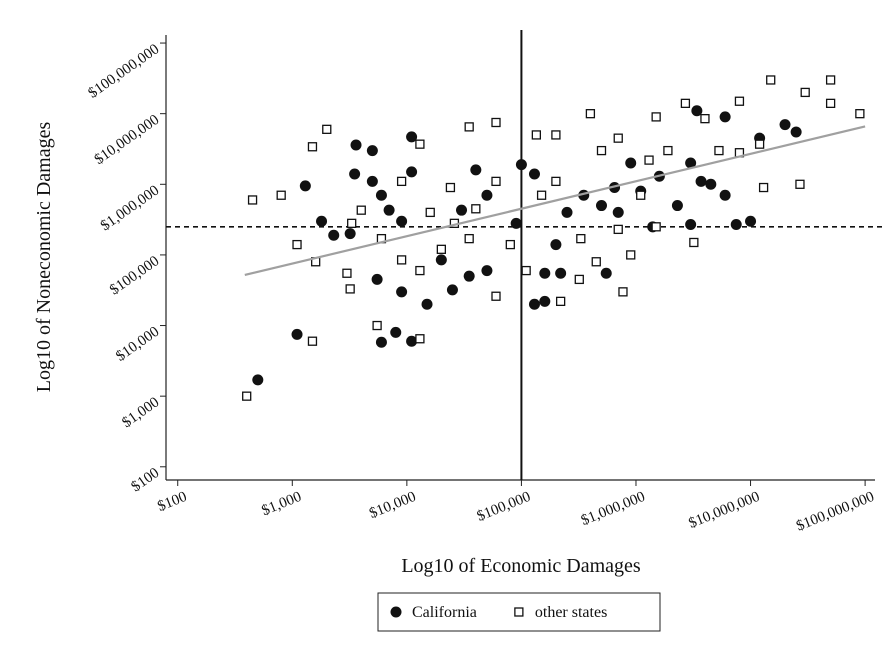 This screenshot has width=896, height=652. What do you see at coordinates (444, 612) in the screenshot?
I see `legend-label: California` at bounding box center [444, 612].